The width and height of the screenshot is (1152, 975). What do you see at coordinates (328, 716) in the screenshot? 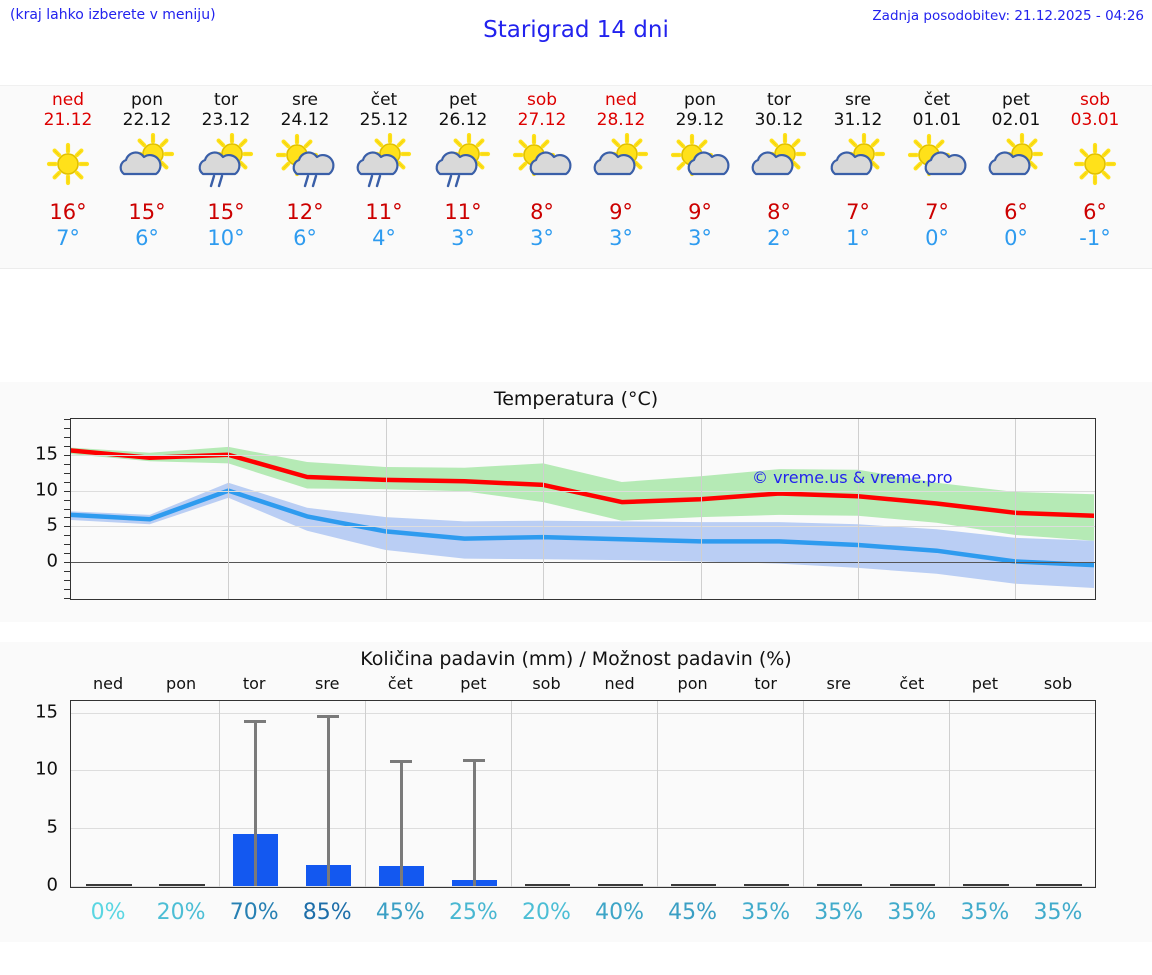
I see `precipitation-error-bar-cap` at bounding box center [328, 716].